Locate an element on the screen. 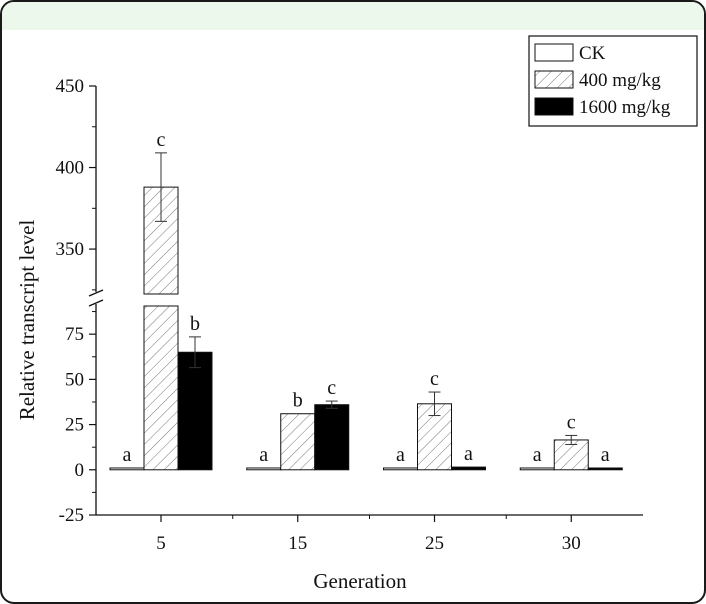 Image resolution: width=706 pixels, height=604 pixels. y-tick-label: 75 is located at coordinates (74, 334).